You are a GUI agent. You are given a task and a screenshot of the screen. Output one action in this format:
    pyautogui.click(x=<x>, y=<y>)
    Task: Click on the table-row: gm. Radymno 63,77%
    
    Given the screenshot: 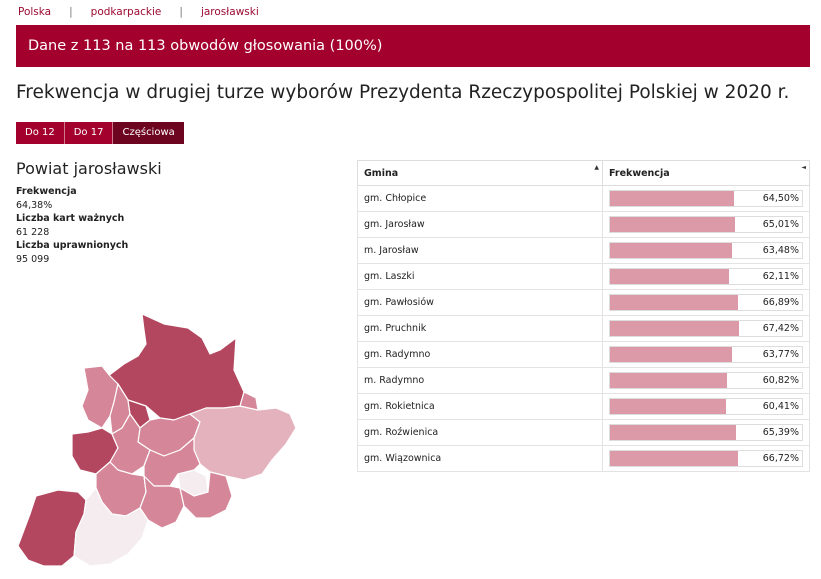 What is the action you would take?
    pyautogui.click(x=583, y=354)
    